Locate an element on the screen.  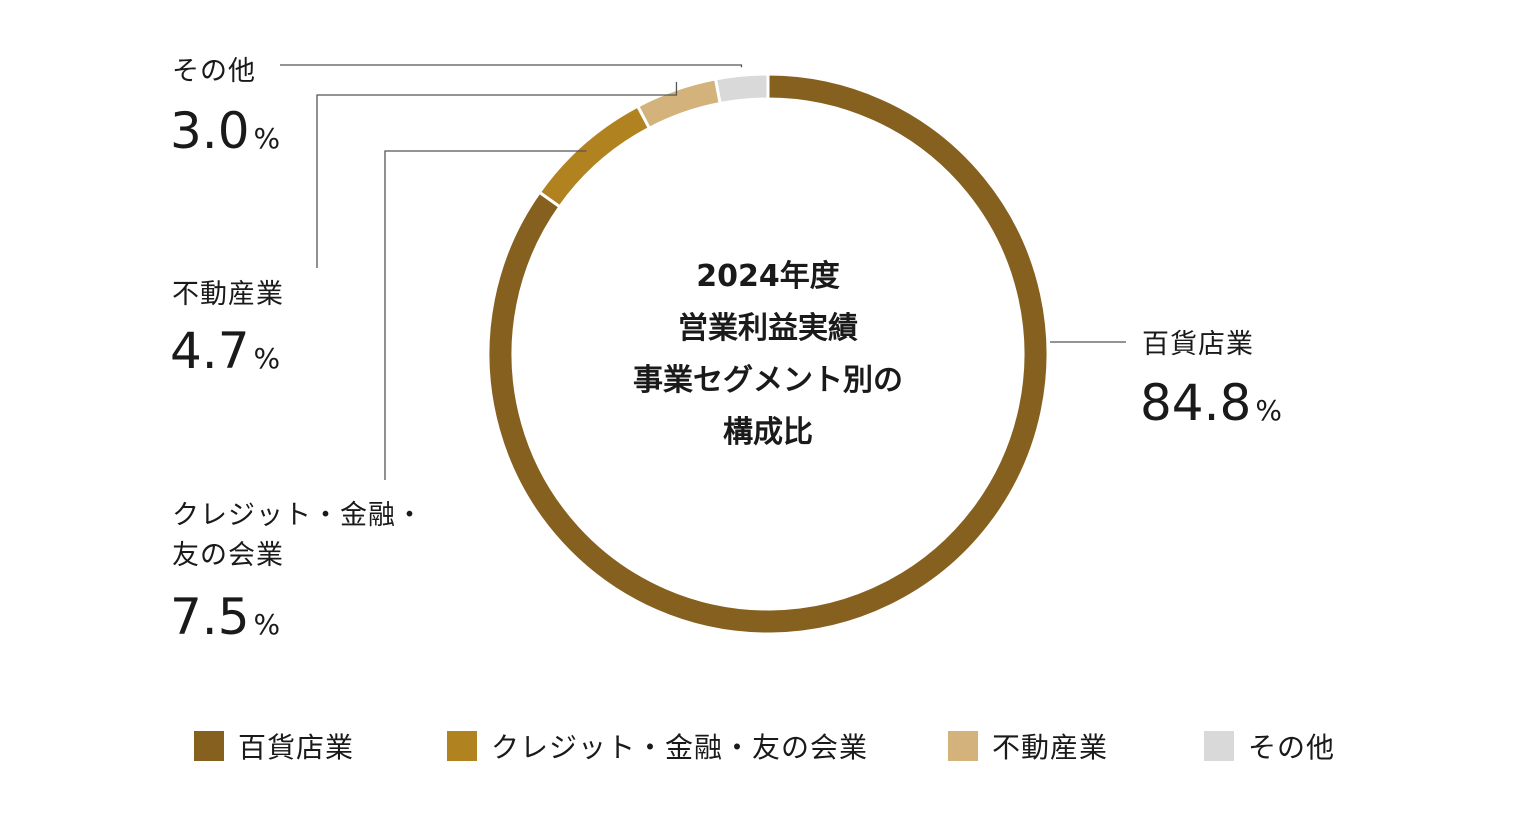
legend-item-1: クレジット・金融・友の会業 is located at coordinates (657, 747).